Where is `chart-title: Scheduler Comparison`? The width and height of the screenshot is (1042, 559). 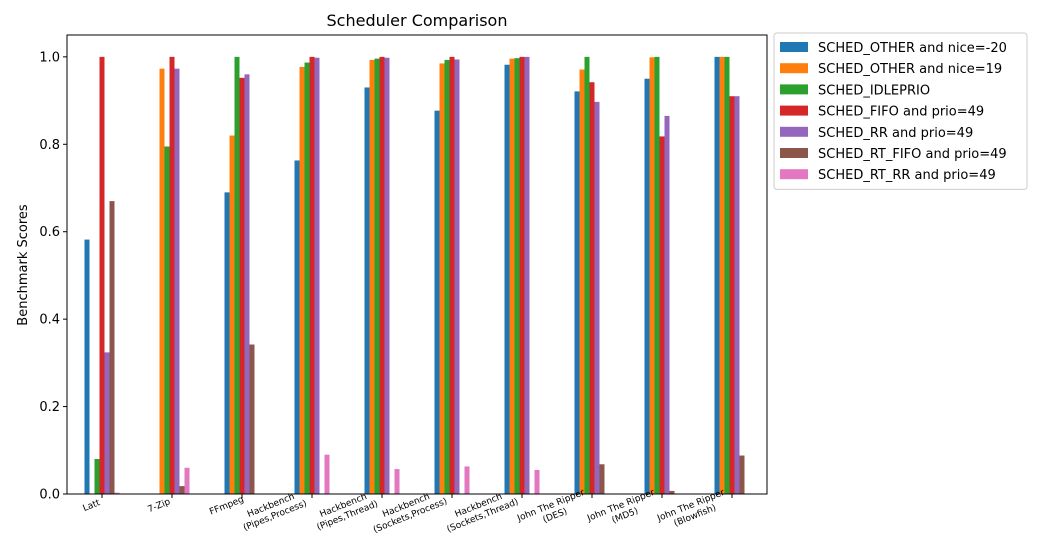 chart-title: Scheduler Comparison is located at coordinates (417, 20).